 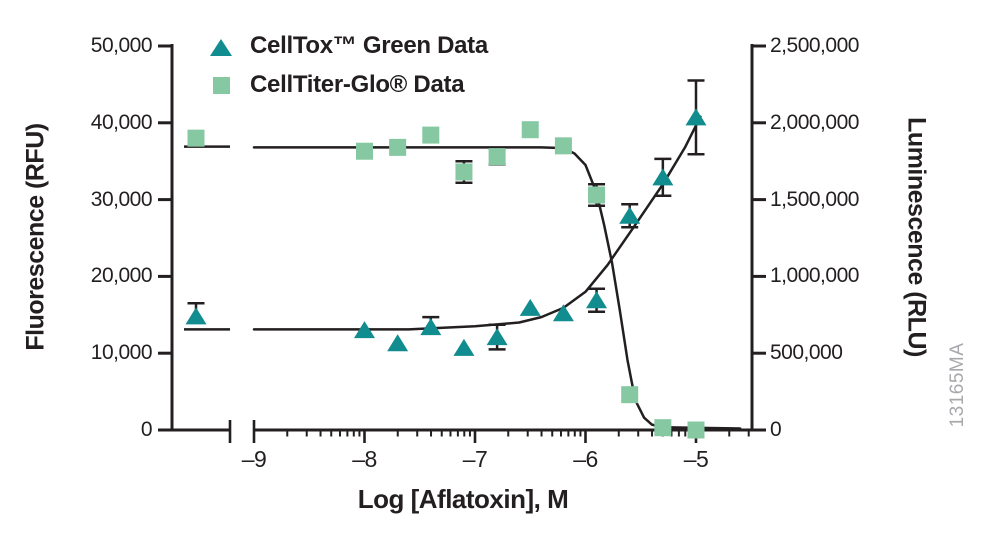 What do you see at coordinates (254, 459) in the screenshot?
I see `x-tick-label: –9` at bounding box center [254, 459].